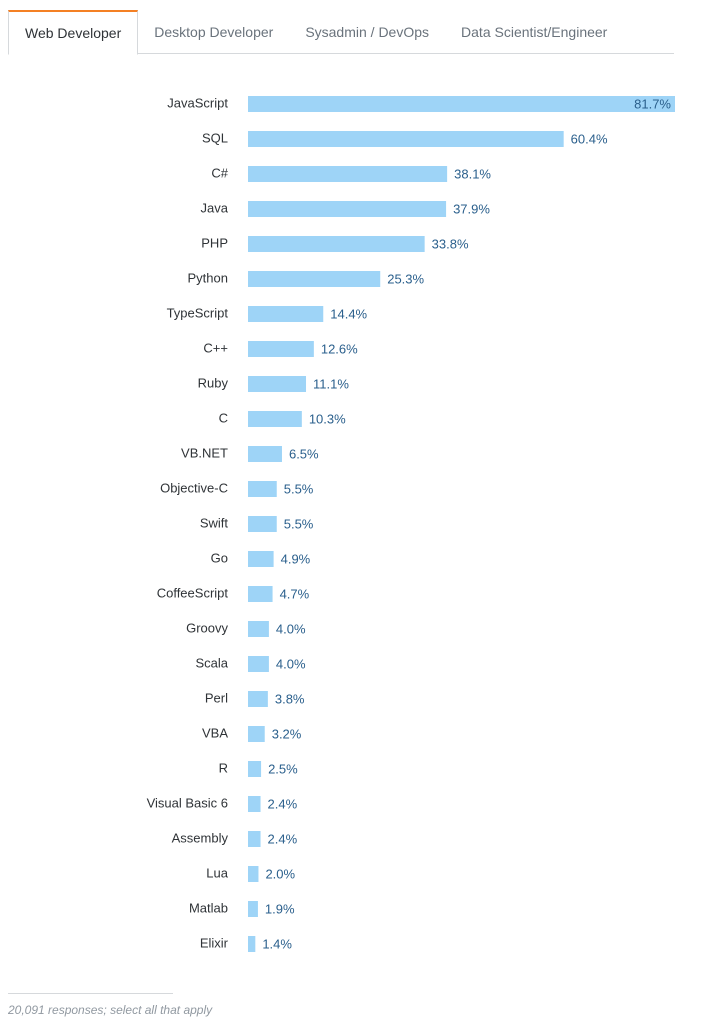 This screenshot has width=702, height=1036. What do you see at coordinates (254, 839) in the screenshot?
I see `bar-assembly` at bounding box center [254, 839].